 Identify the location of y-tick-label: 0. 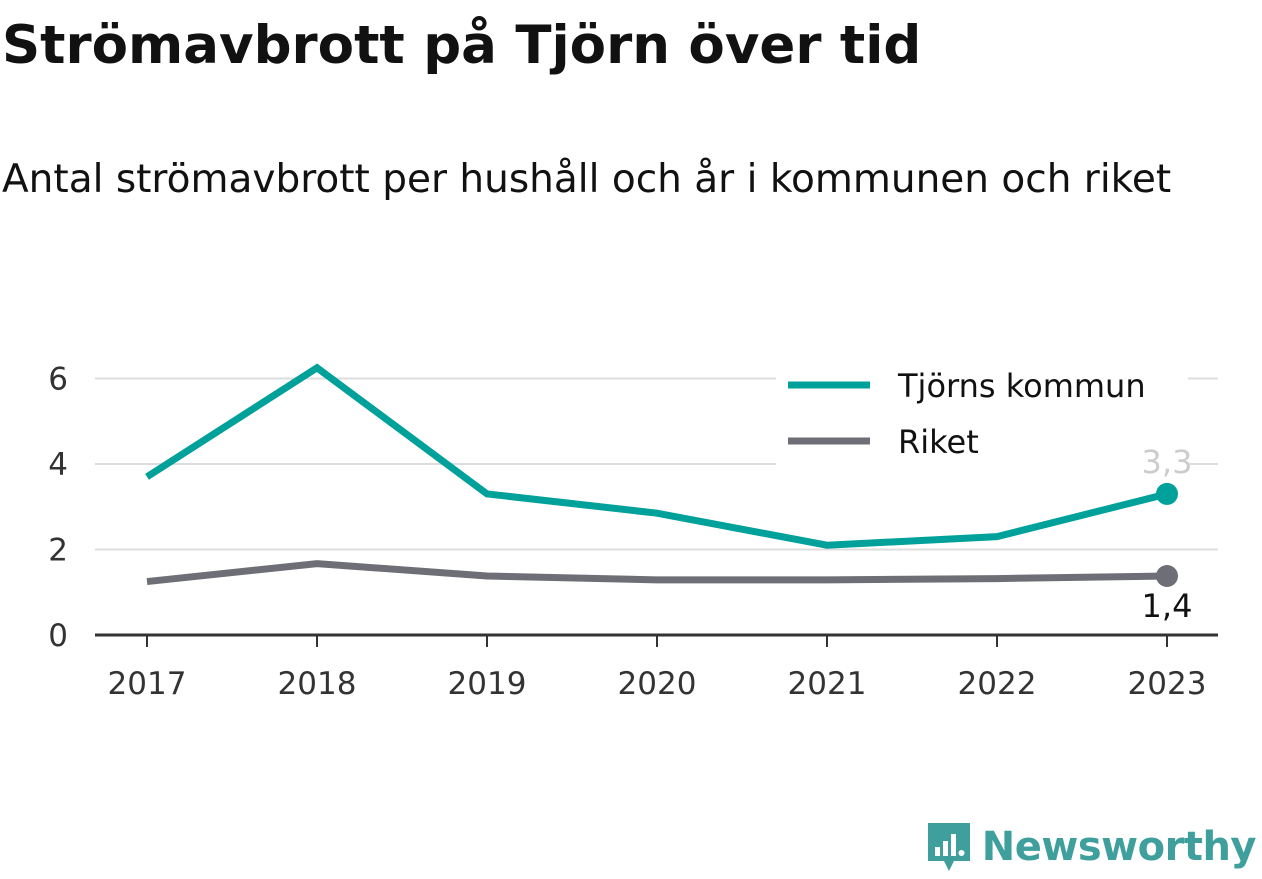
(58, 636).